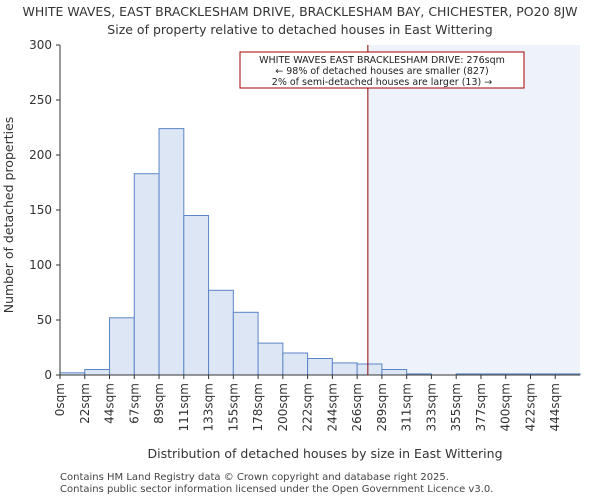 The width and height of the screenshot is (600, 500). What do you see at coordinates (332, 407) in the screenshot?
I see `x-tick-label: 244sqm` at bounding box center [332, 407].